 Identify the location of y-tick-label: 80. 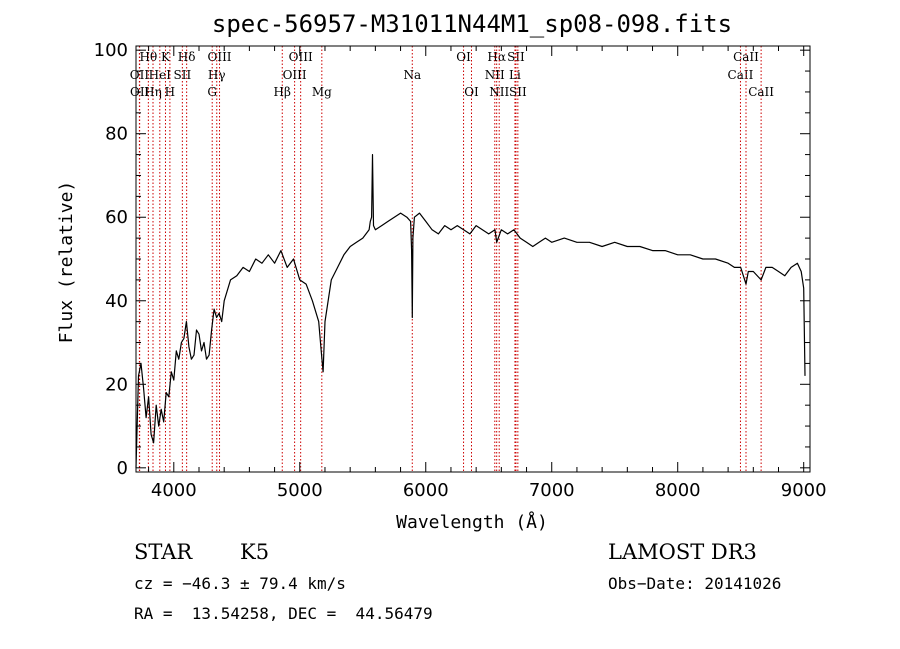
(116, 134).